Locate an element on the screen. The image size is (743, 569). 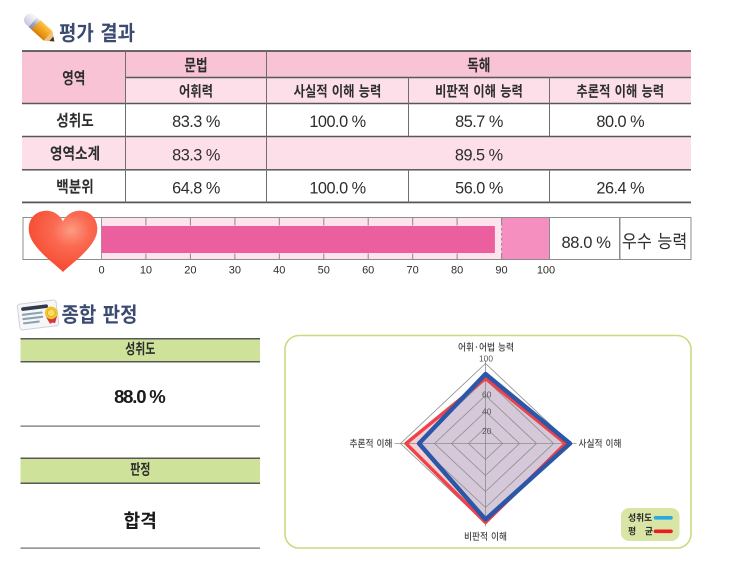
svg-text: 30 is located at coordinates (235, 271).